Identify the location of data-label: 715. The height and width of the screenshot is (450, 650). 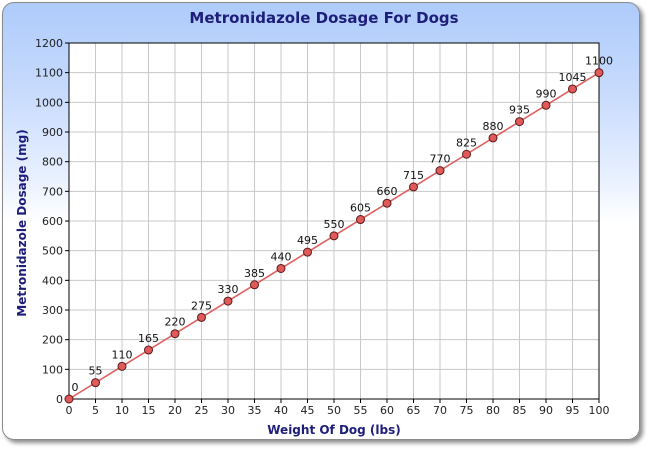
(413, 175).